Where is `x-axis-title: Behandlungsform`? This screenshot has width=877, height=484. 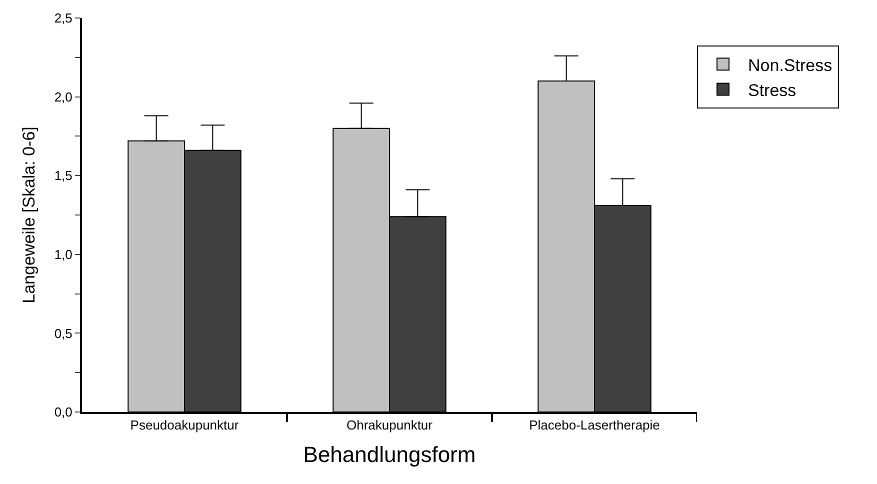
x-axis-title: Behandlungsform is located at coordinates (389, 454).